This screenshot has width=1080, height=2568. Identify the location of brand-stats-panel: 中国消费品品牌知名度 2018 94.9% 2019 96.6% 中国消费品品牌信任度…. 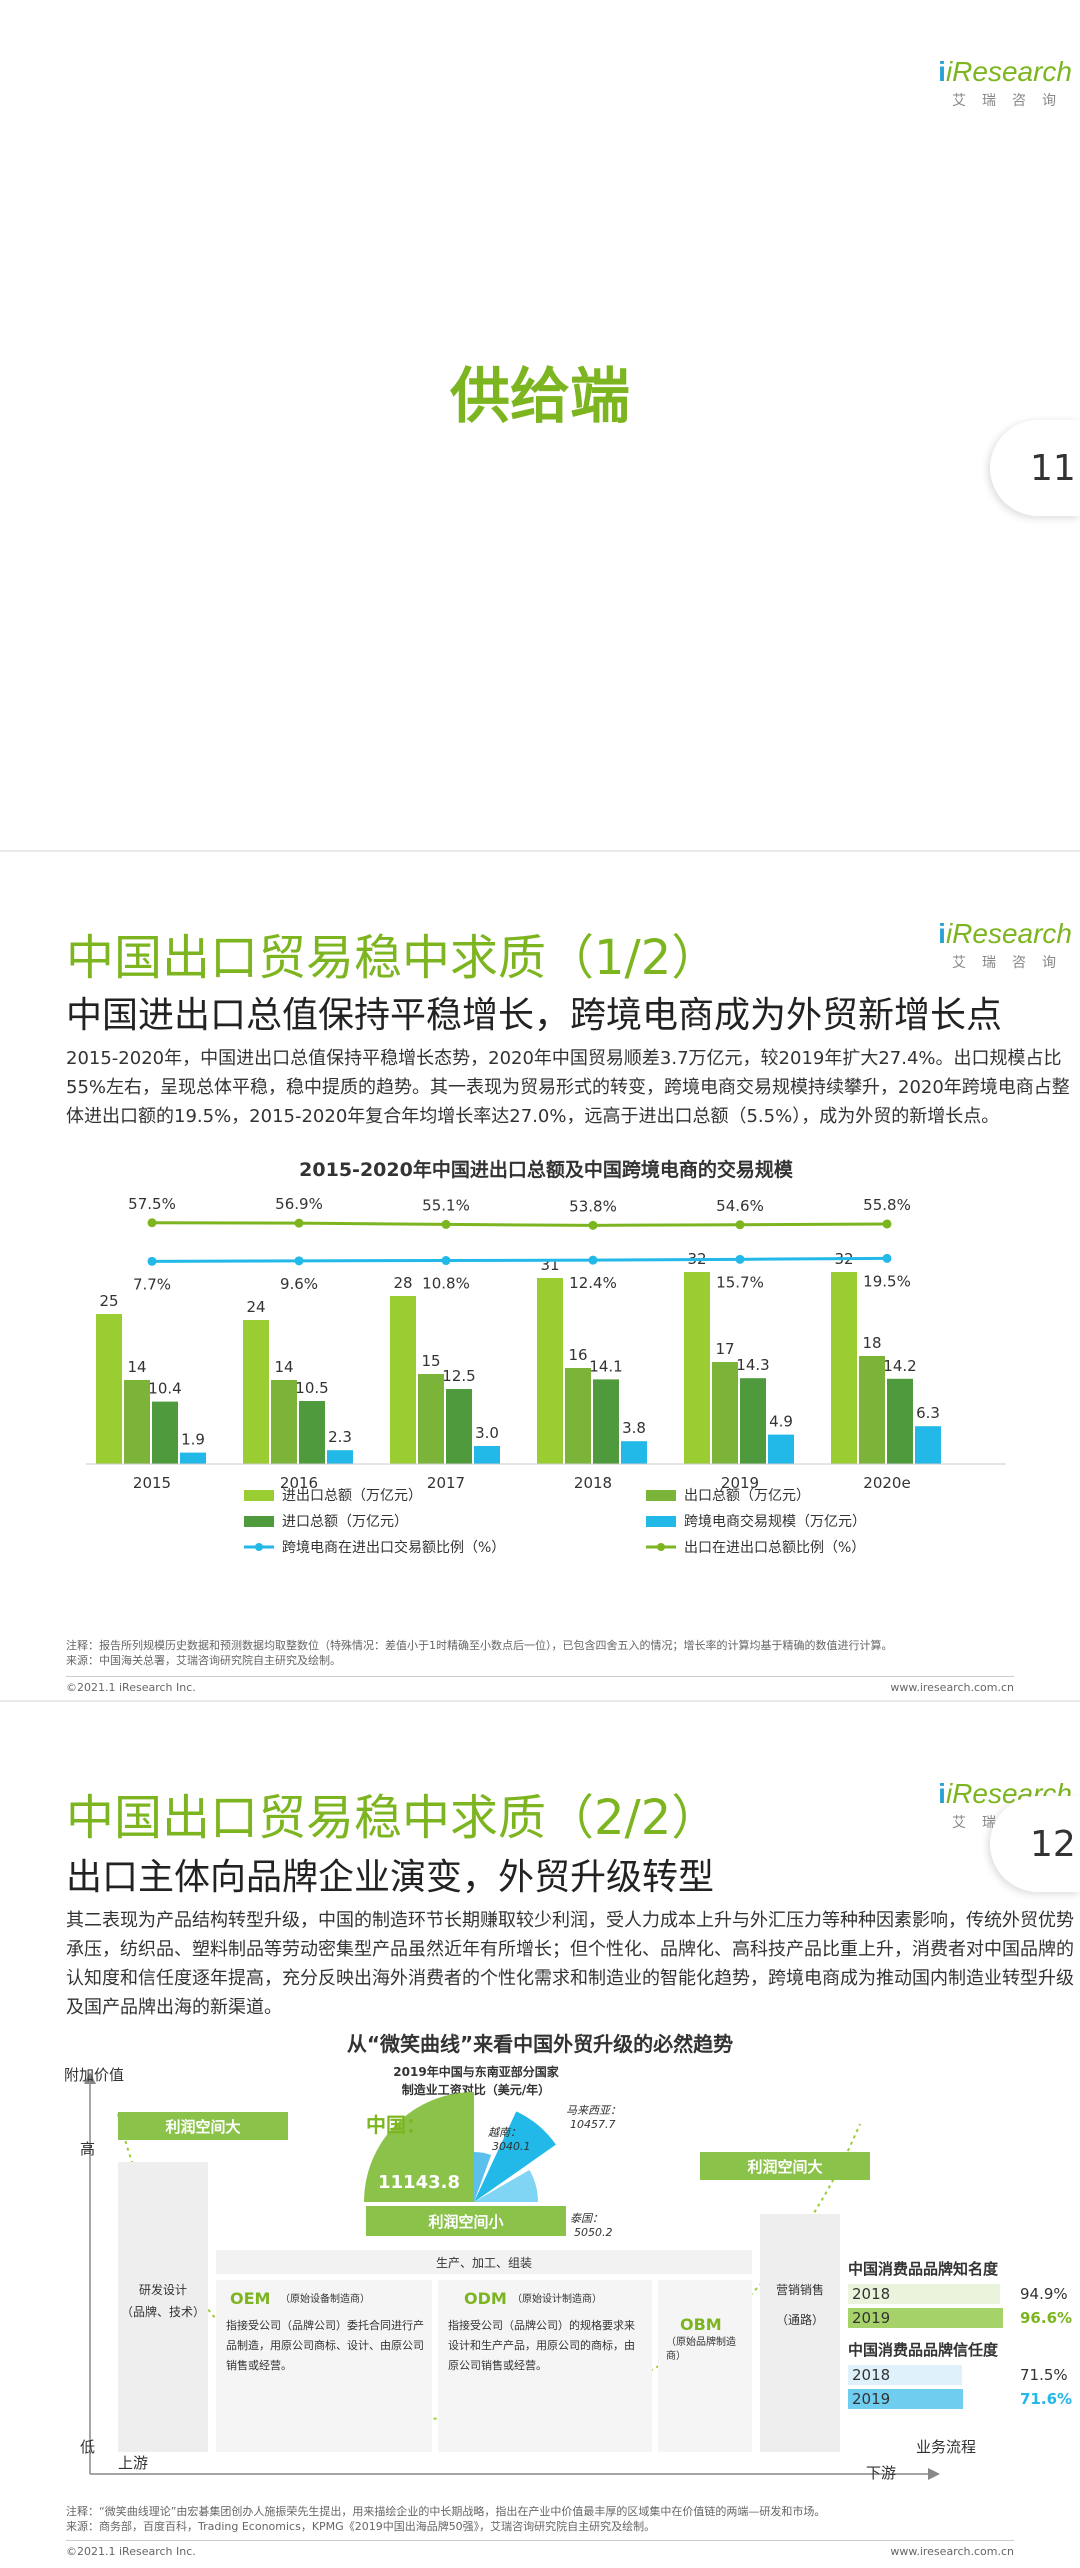
(961, 2335).